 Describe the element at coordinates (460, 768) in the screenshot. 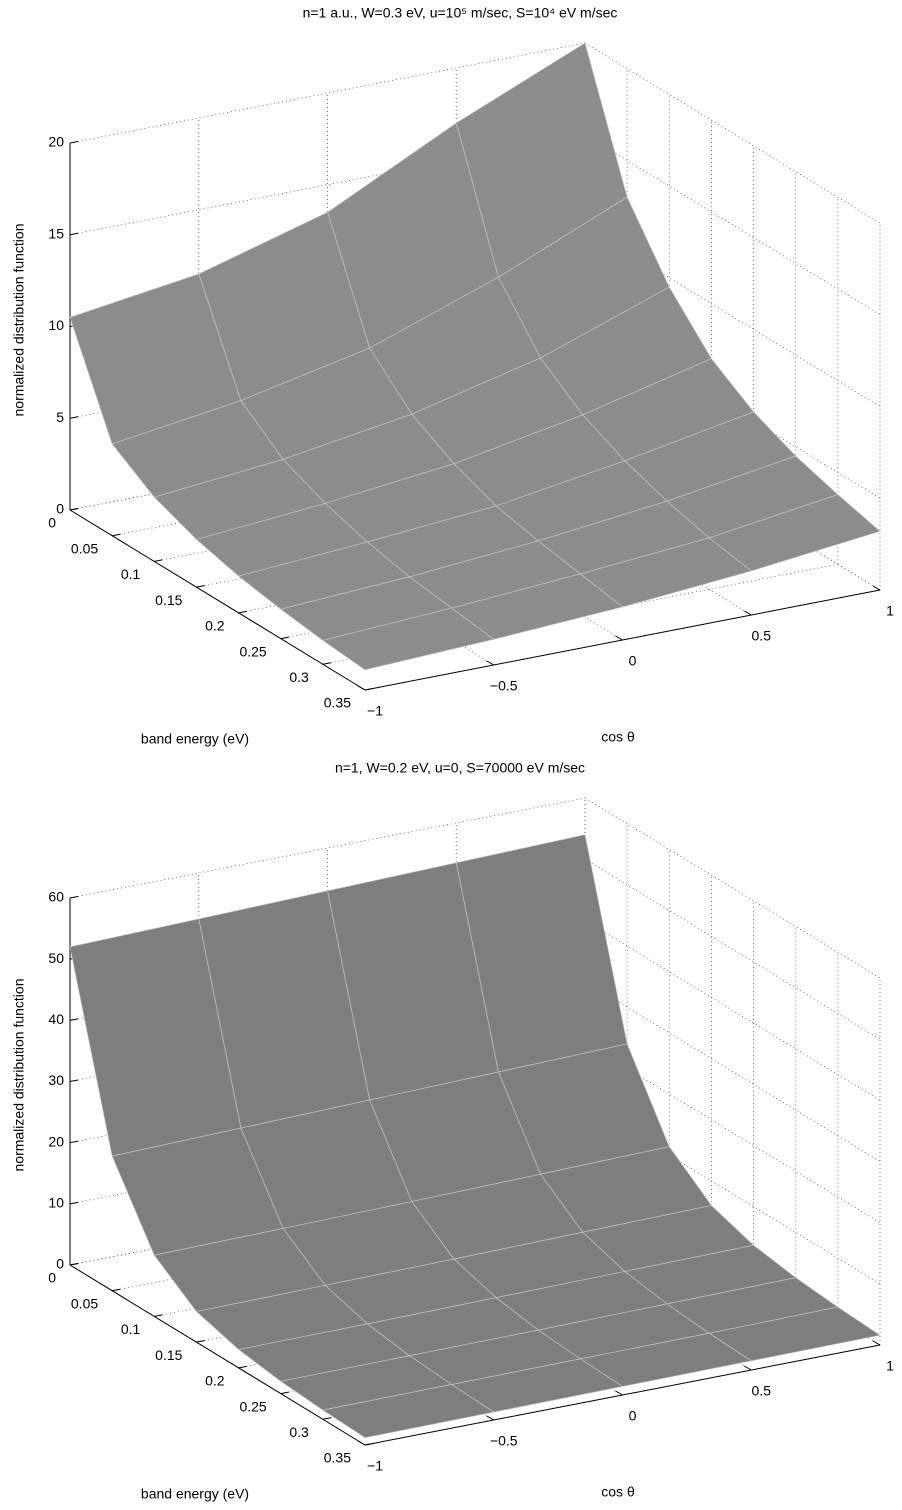

I see `chart-title: n=1, W=0.2 eV, u=0, S=70000 eV m/sec` at that location.